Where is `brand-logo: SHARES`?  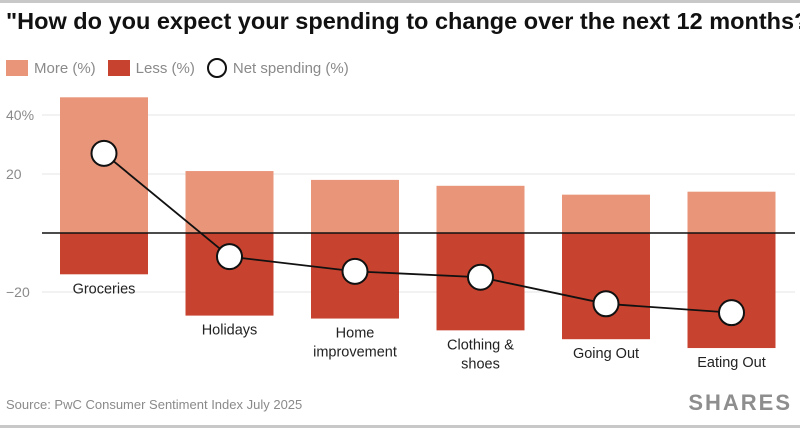
brand-logo: SHARES is located at coordinates (740, 402).